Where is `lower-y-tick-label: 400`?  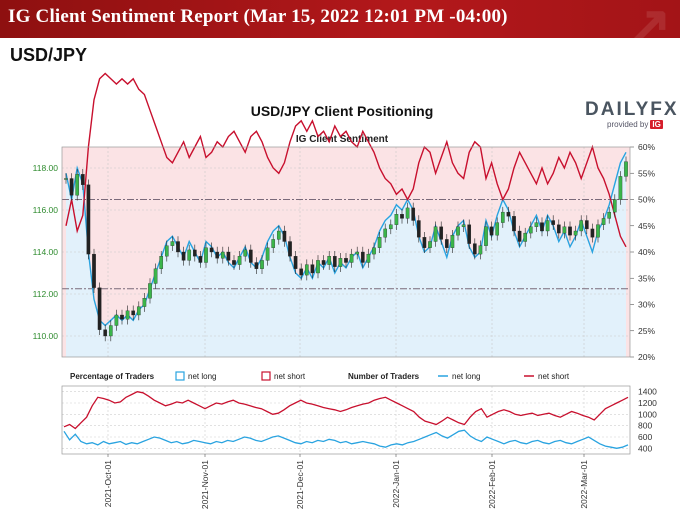 lower-y-tick-label: 400 is located at coordinates (645, 448).